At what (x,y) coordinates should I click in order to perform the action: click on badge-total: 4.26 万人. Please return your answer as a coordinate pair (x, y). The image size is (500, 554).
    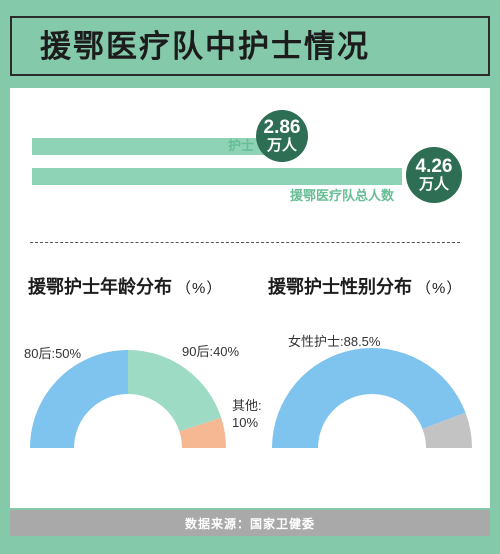
    Looking at the image, I should click on (434, 175).